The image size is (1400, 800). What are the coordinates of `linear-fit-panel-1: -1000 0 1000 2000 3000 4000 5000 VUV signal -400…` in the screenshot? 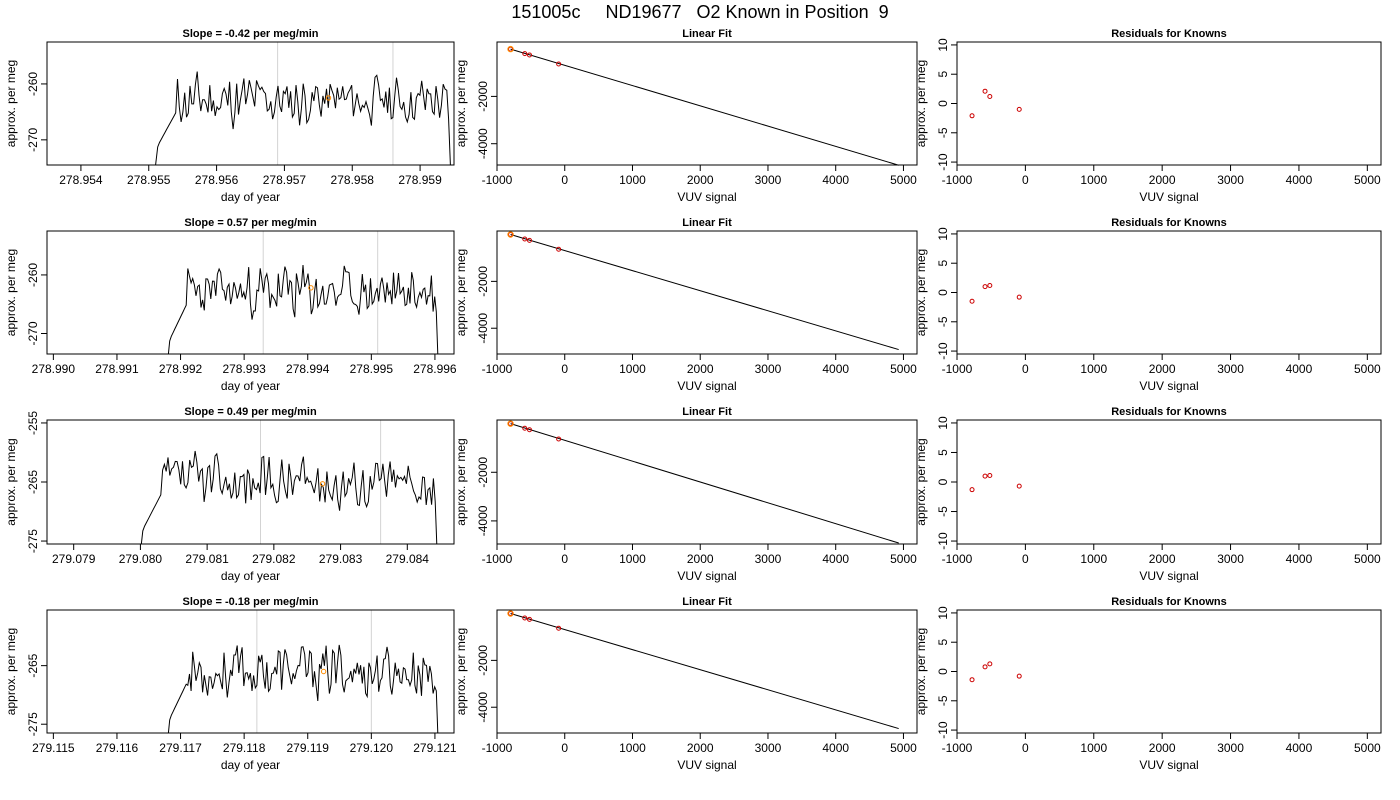 It's located at (686, 116).